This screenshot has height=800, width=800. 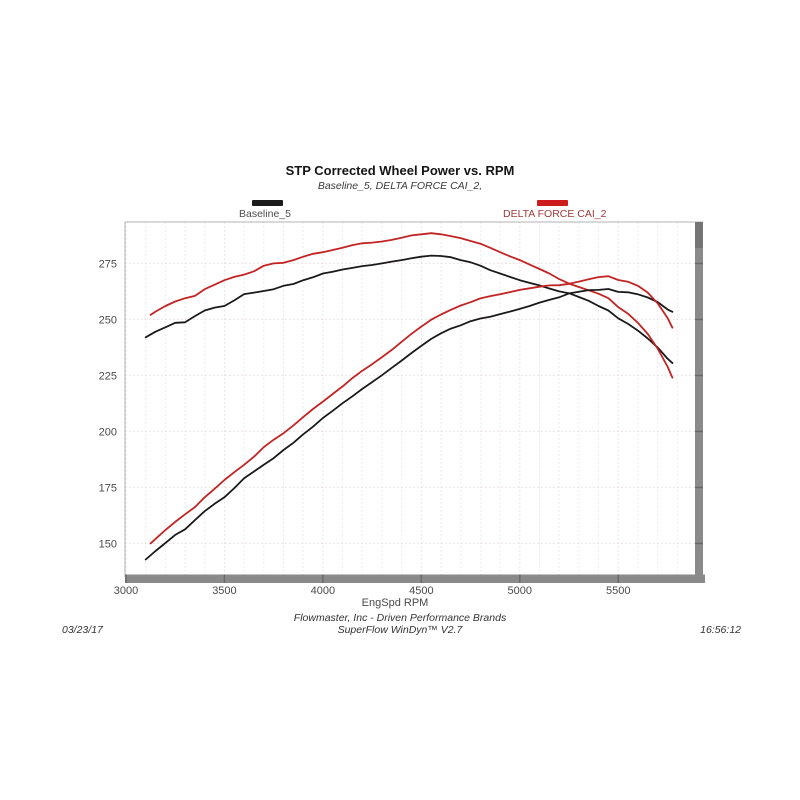 What do you see at coordinates (552, 203) in the screenshot?
I see `legend-swatch-delta-force` at bounding box center [552, 203].